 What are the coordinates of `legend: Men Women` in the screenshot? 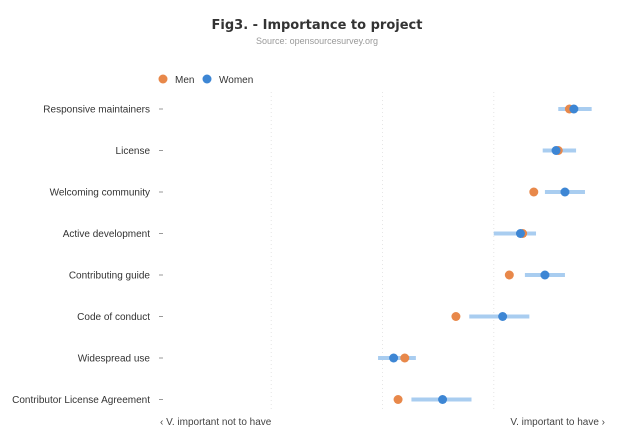 It's located at (205, 80).